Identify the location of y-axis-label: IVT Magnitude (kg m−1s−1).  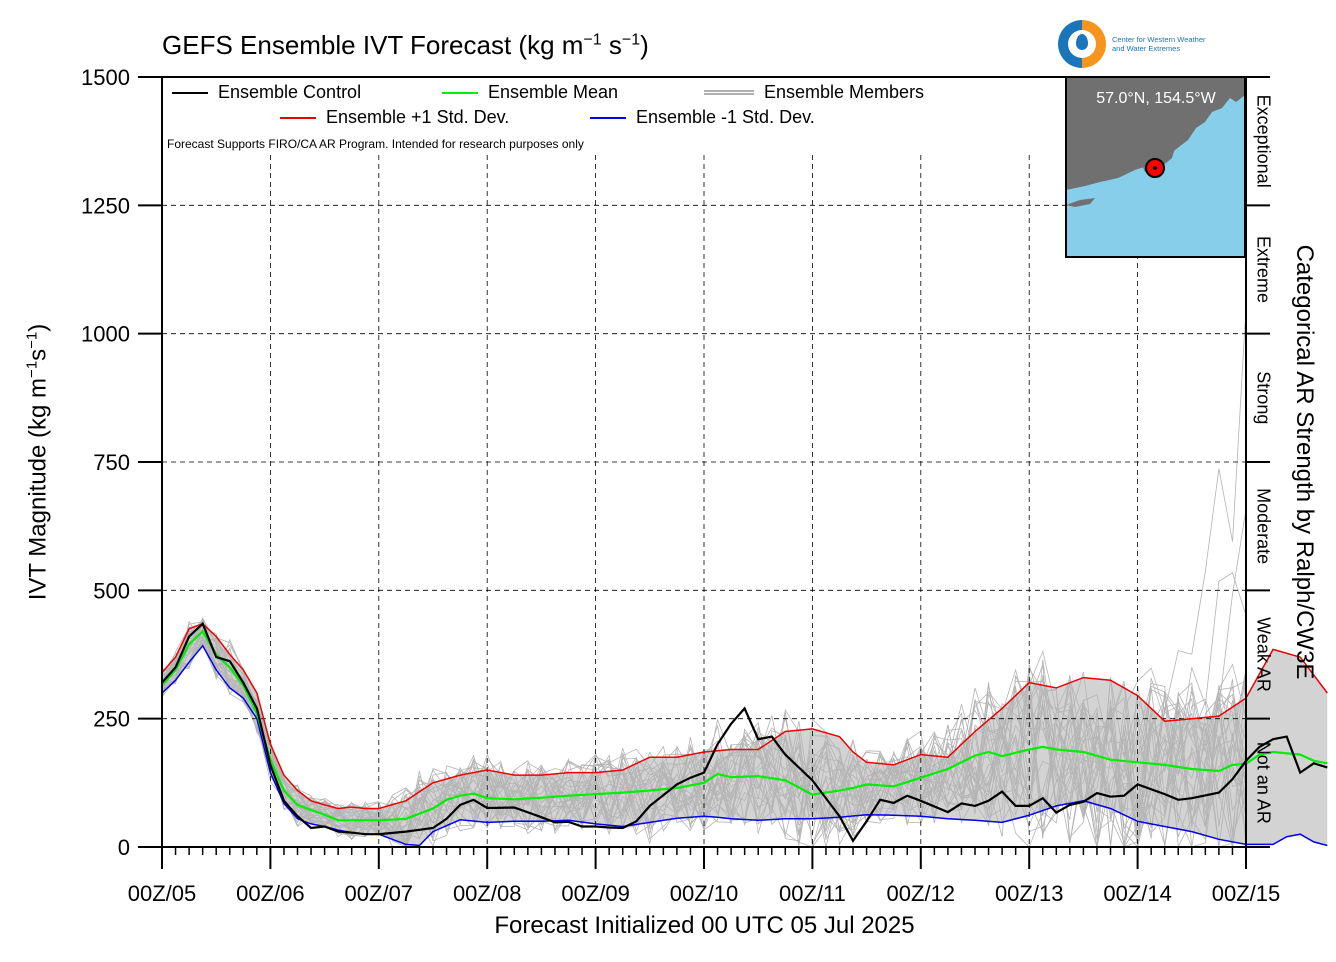
(37, 462).